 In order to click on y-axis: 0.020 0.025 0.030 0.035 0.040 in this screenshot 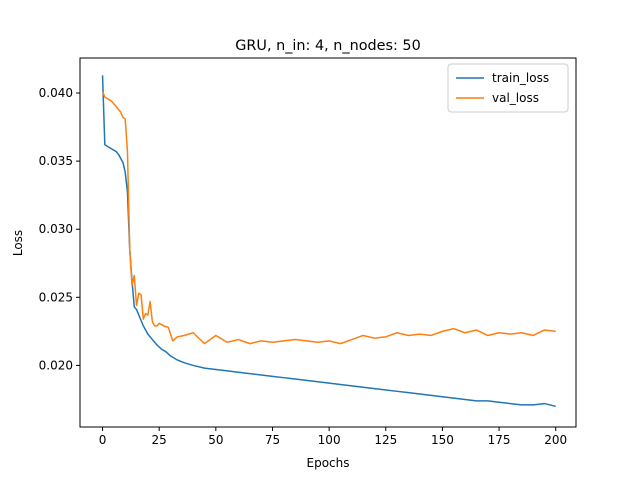, I will do `click(59, 229)`.